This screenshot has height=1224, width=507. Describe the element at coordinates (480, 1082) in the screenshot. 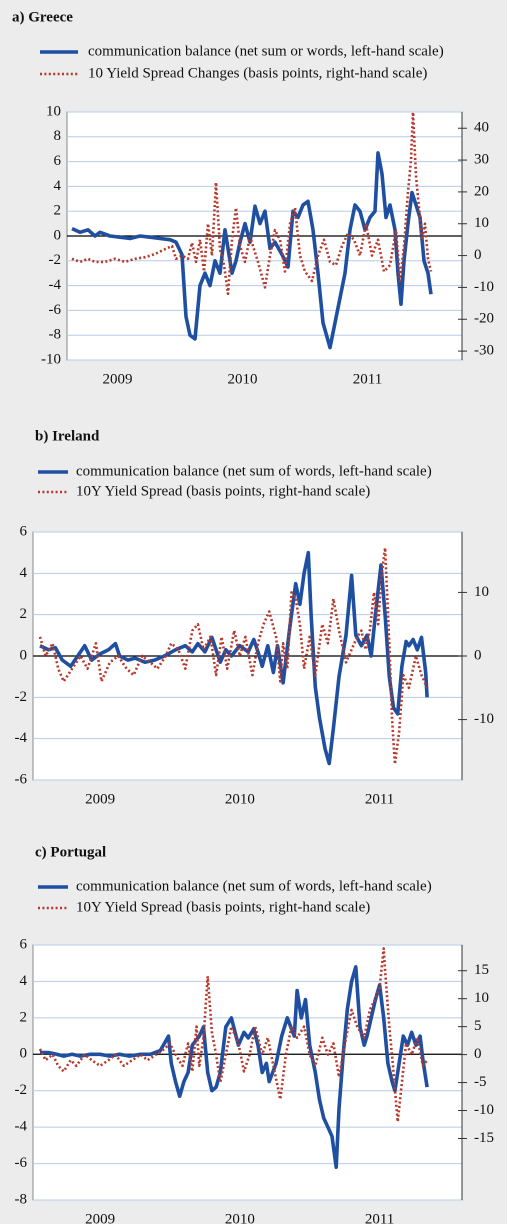

I see `y2-tick-label: -5` at that location.